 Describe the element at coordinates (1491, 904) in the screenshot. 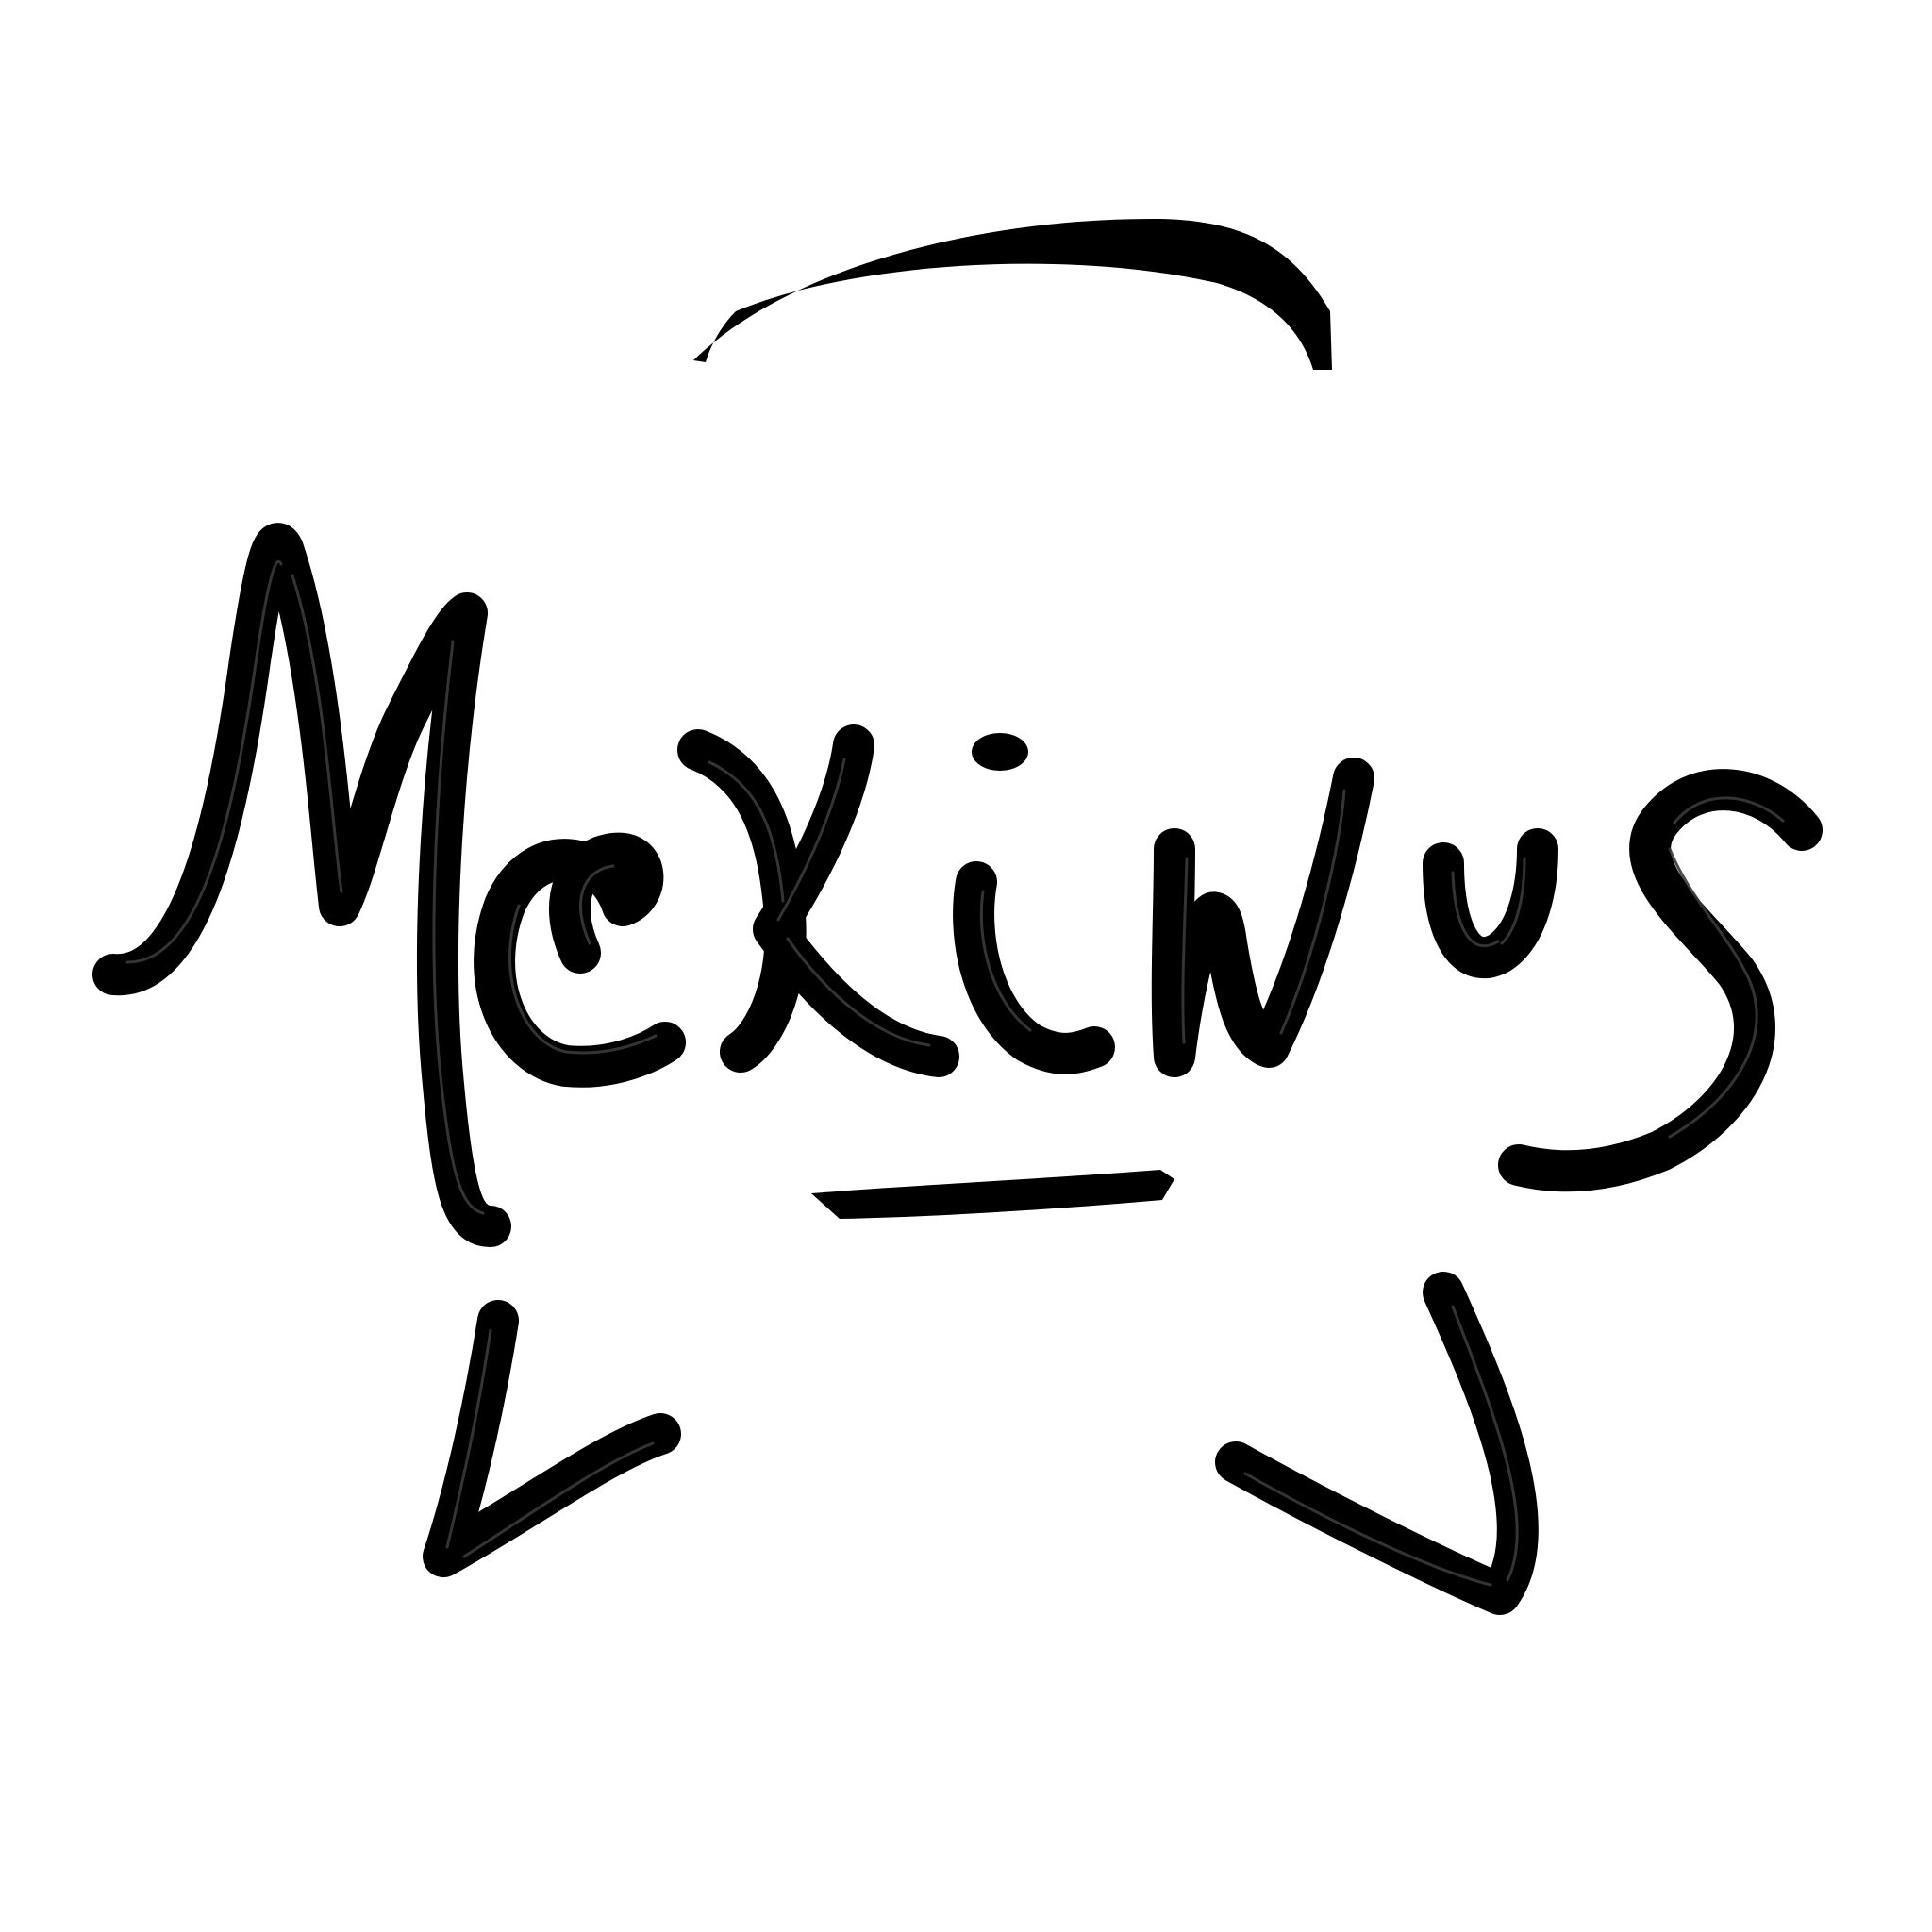

I see `letter-u` at that location.